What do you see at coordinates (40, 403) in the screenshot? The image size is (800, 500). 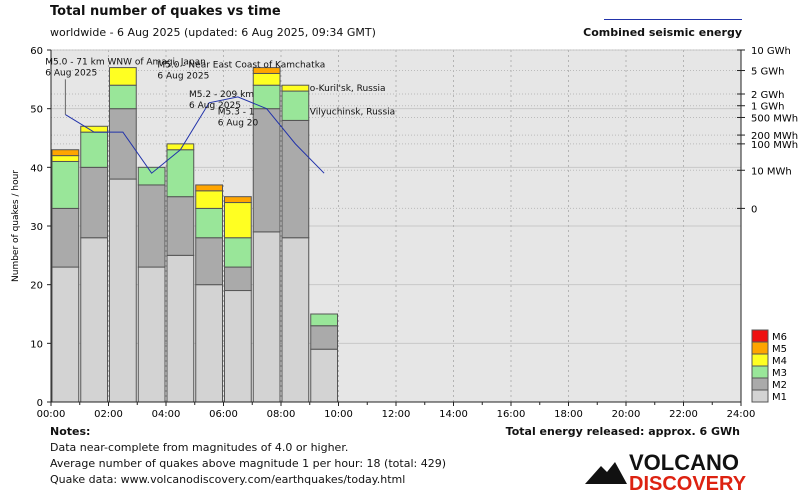 I see `y-tick-label: 0` at bounding box center [40, 403].